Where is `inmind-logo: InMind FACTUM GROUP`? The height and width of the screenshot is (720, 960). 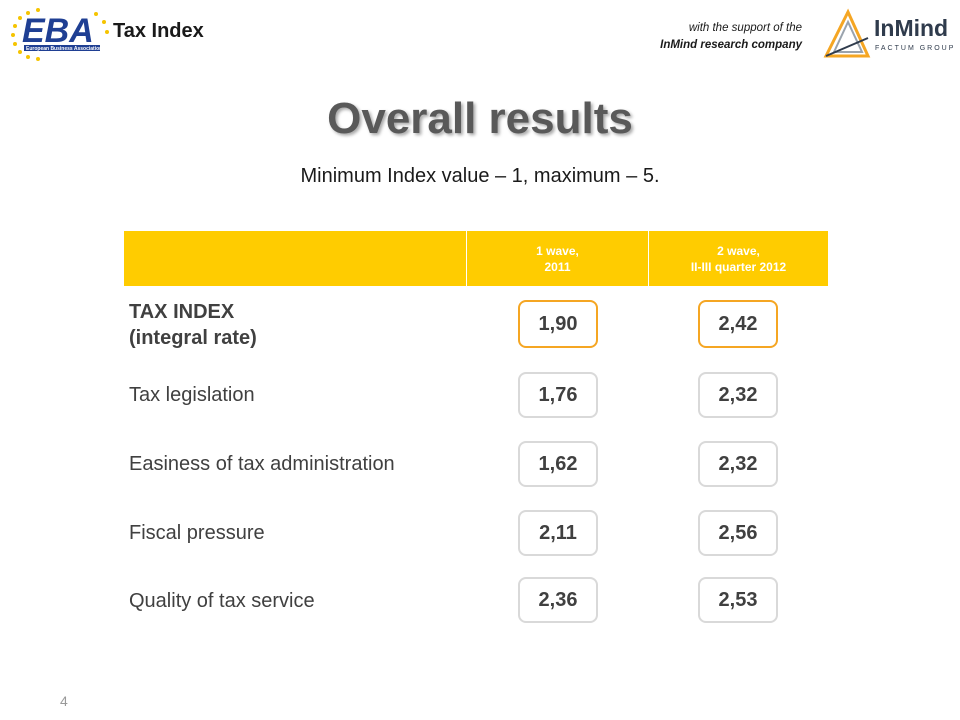 inmind-logo: InMind FACTUM GROUP is located at coordinates (889, 33).